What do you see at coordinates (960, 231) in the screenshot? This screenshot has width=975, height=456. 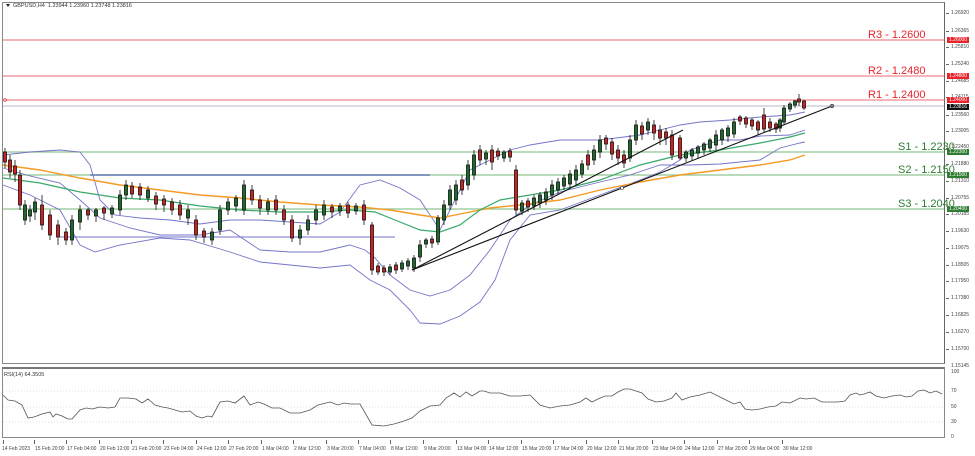 I see `y-label: 1.19630` at bounding box center [960, 231].